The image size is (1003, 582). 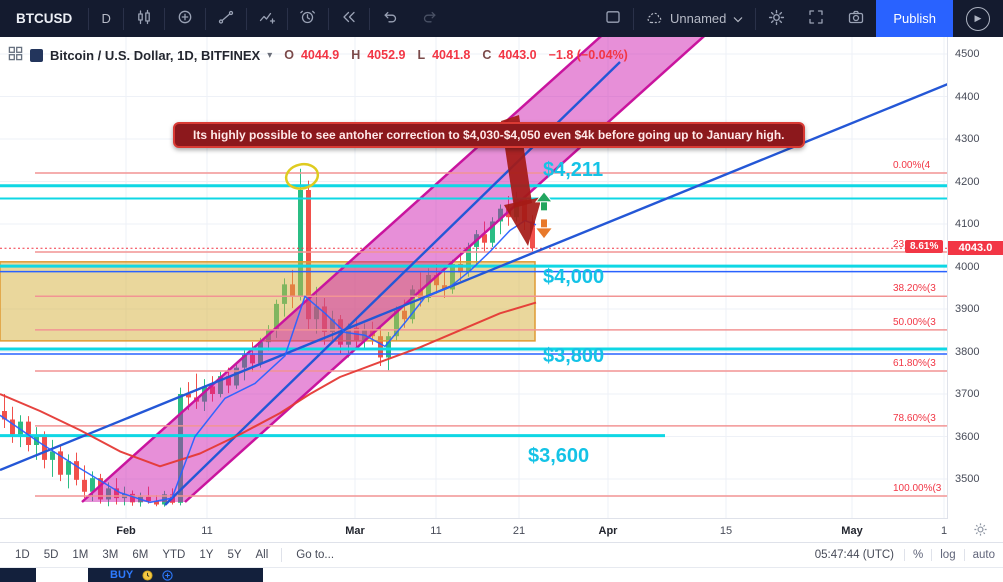 I want to click on undo-button, so click(x=390, y=18).